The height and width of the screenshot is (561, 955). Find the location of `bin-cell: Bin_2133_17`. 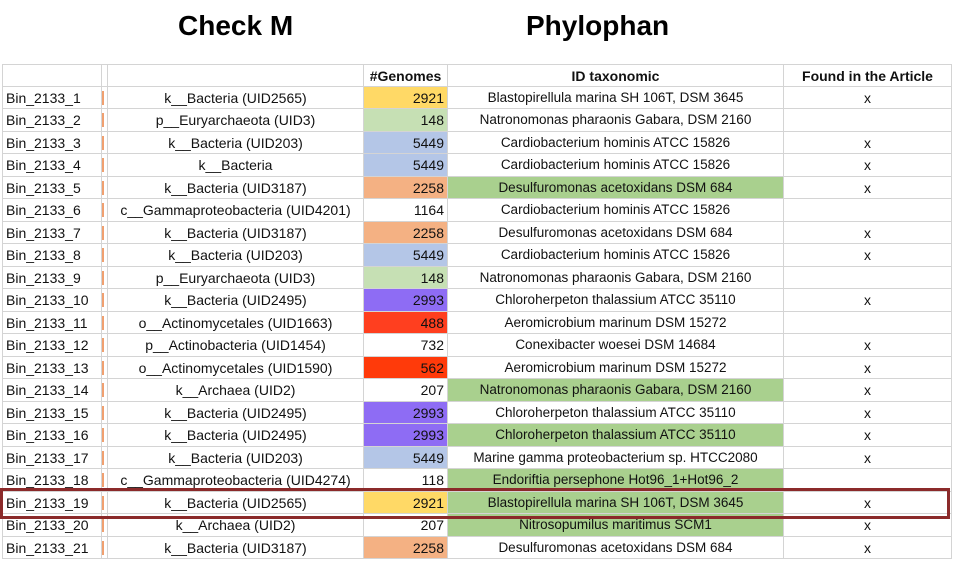

bin-cell: Bin_2133_17 is located at coordinates (52, 457).